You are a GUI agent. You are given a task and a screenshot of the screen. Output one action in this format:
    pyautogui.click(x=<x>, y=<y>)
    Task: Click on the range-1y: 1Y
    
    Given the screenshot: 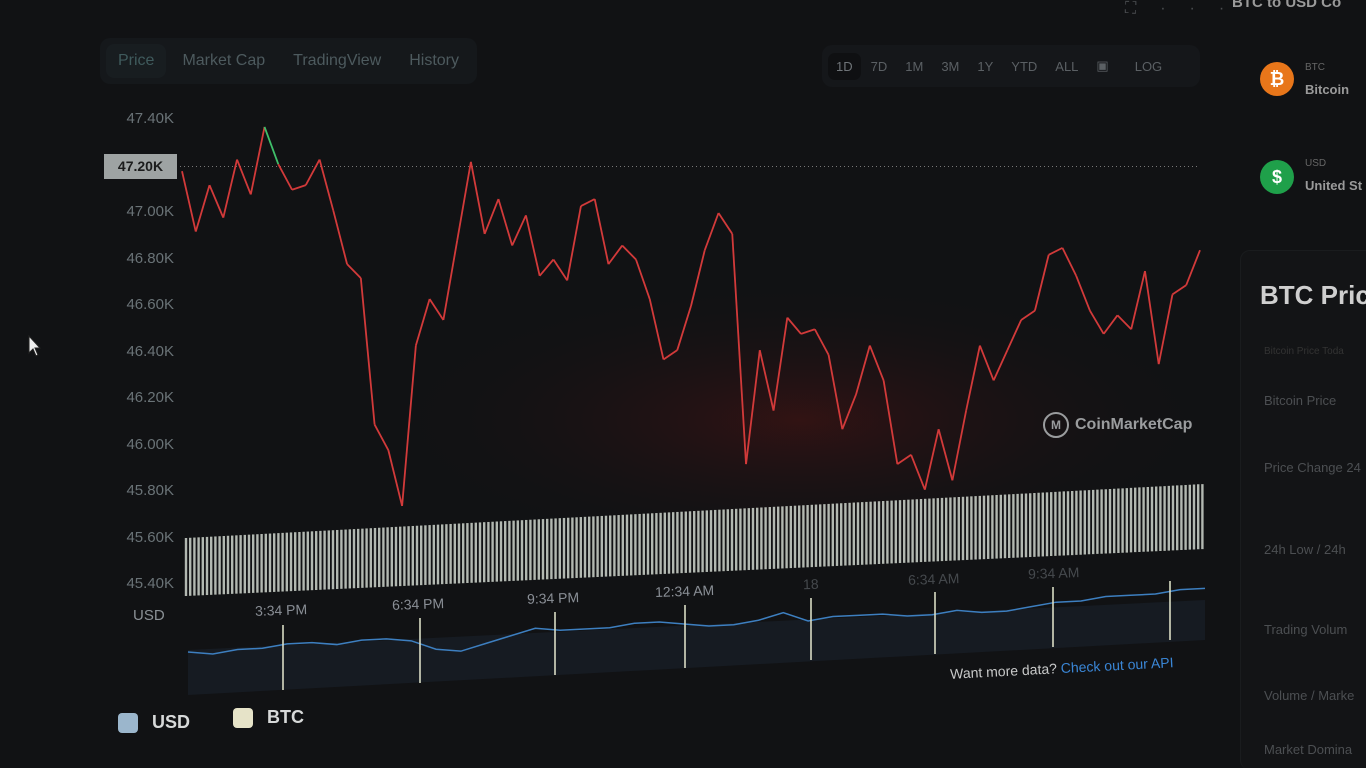 What is the action you would take?
    pyautogui.click(x=985, y=66)
    